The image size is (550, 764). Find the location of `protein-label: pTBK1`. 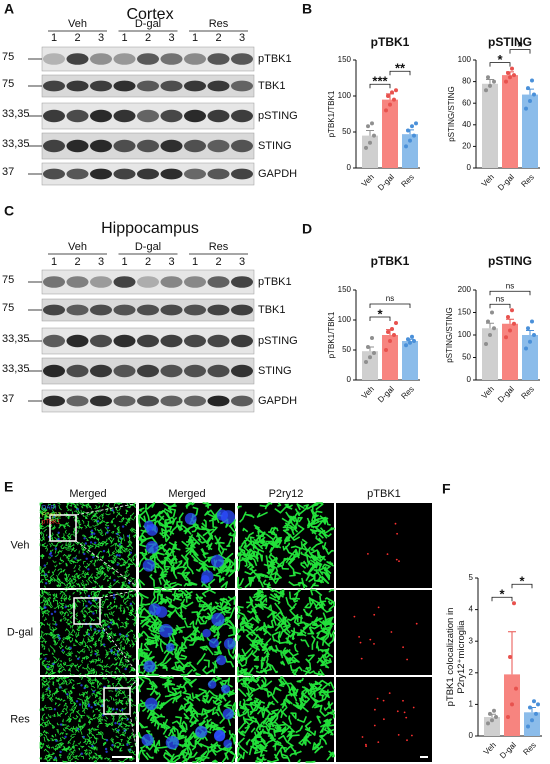

protein-label: pTBK1 is located at coordinates (275, 59).